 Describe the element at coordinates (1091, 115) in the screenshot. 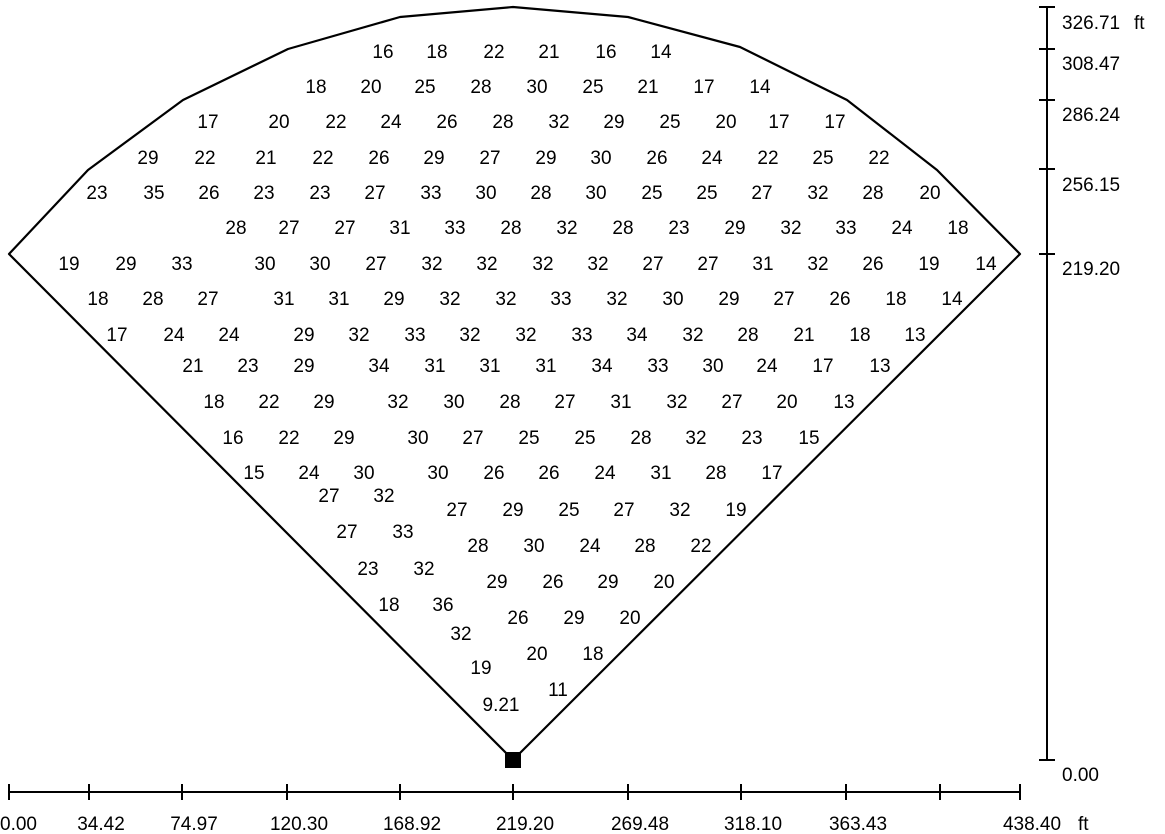

I see `y-tick-label: 286.24` at that location.